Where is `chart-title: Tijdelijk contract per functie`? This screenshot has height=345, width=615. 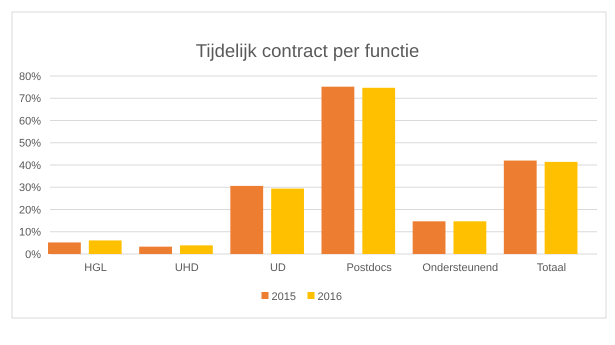 chart-title: Tijdelijk contract per functie is located at coordinates (308, 50).